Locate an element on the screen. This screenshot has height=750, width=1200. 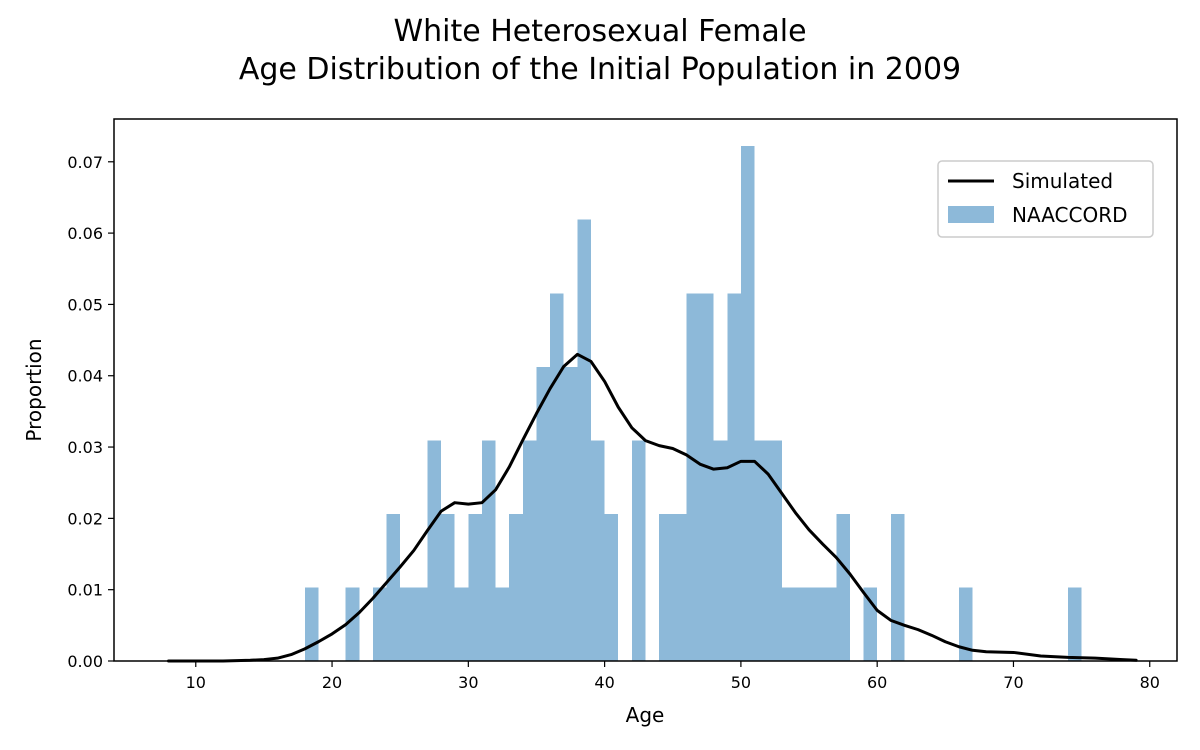
x-tick-label: 50 is located at coordinates (741, 682).